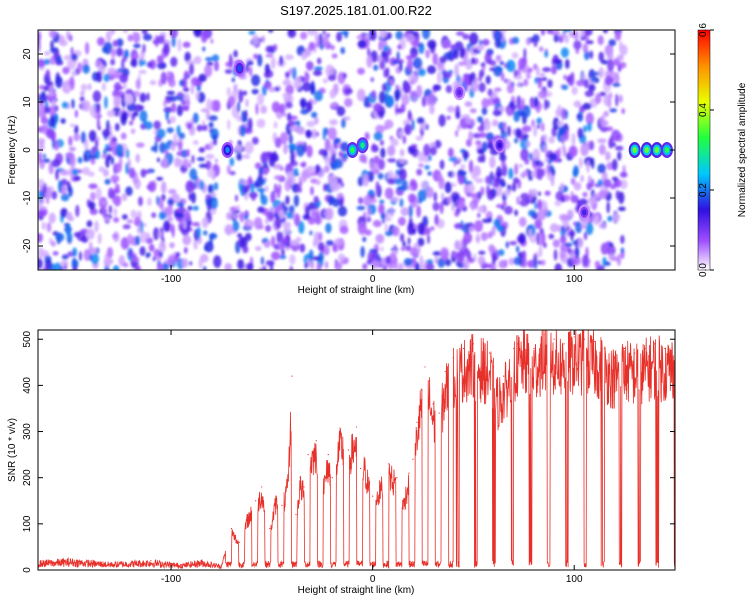 This screenshot has height=600, width=750. Describe the element at coordinates (27, 197) in the screenshot. I see `y-tick-label: -10` at that location.